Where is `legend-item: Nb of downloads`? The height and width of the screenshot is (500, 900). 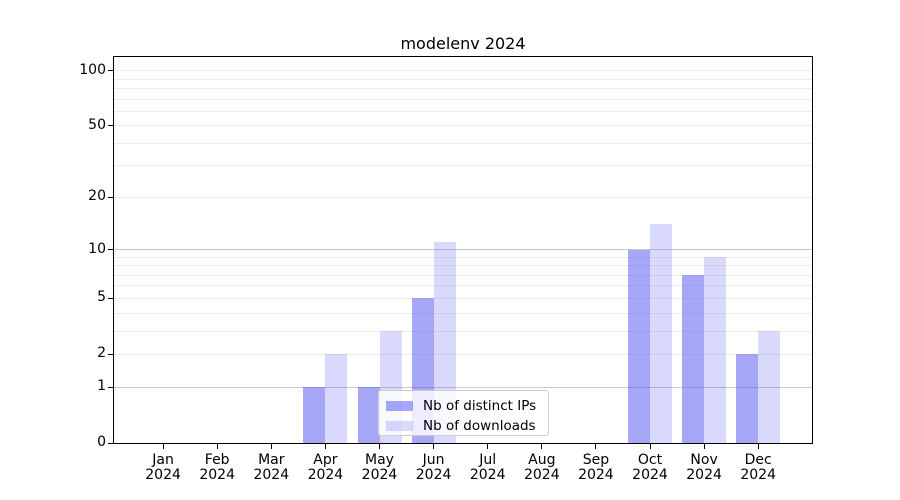 legend-item: Nb of downloads is located at coordinates (463, 426).